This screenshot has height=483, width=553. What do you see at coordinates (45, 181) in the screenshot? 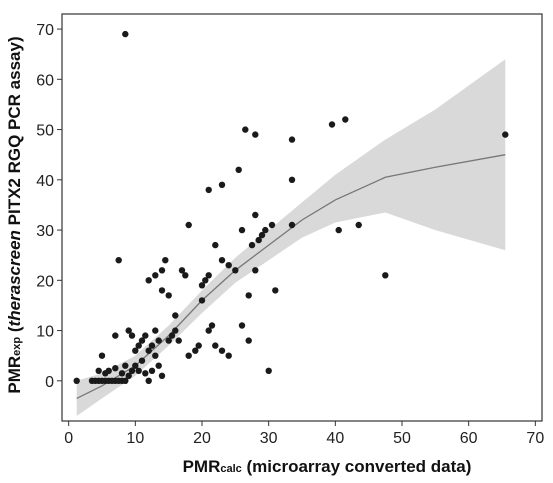
I see `y-tick-label: 40` at bounding box center [45, 181].